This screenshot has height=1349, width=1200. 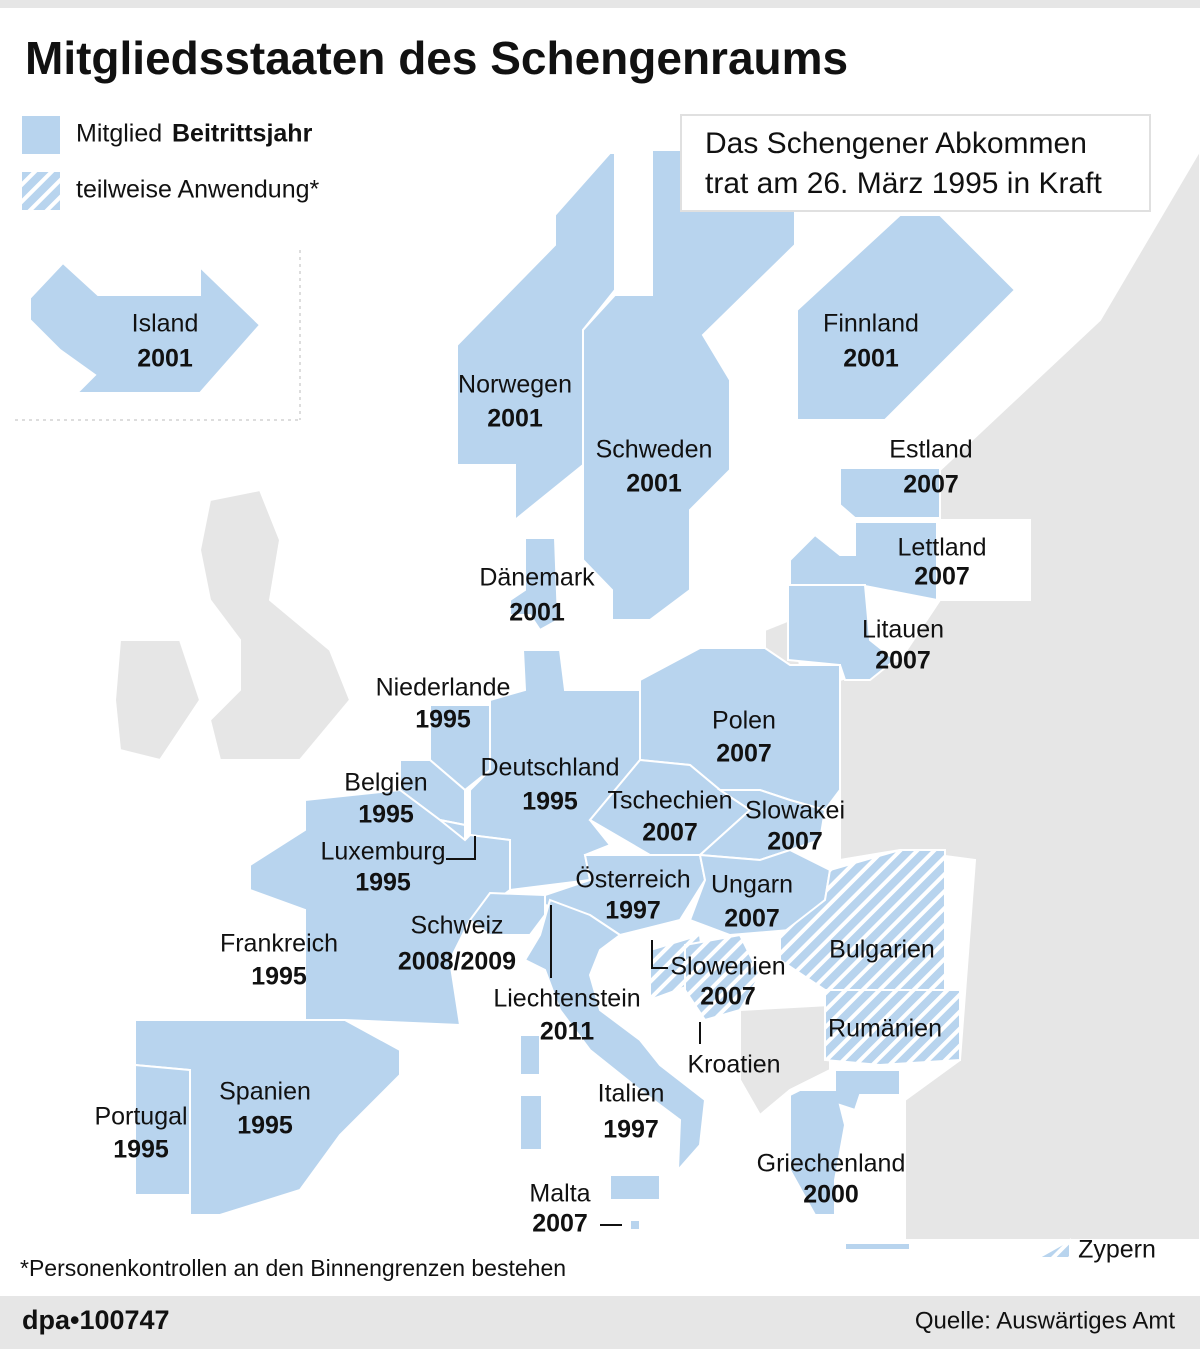 I want to click on country-name: Schweiz, so click(x=456, y=926).